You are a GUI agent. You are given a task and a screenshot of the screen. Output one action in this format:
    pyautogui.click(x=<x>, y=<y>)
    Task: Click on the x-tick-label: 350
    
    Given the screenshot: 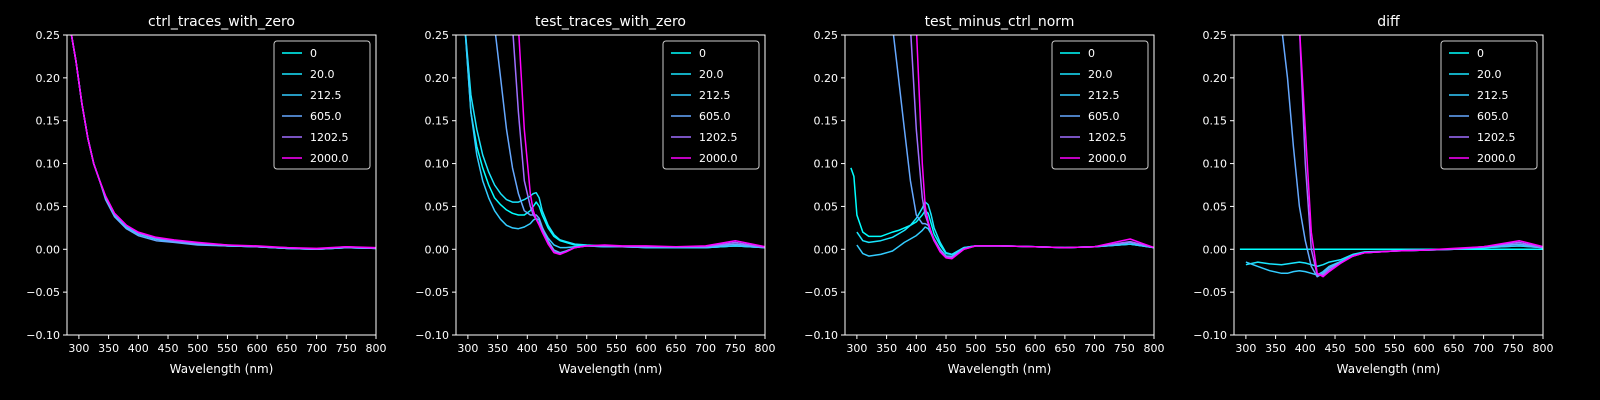 What is the action you would take?
    pyautogui.click(x=497, y=348)
    